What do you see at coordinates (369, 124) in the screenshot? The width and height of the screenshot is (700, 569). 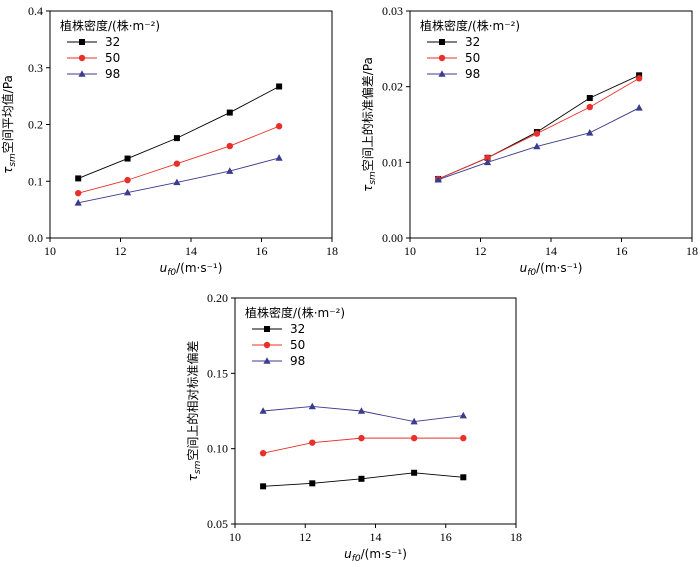 I see `y-axis-label: τsm空间上的标准偏差/Pa` at bounding box center [369, 124].